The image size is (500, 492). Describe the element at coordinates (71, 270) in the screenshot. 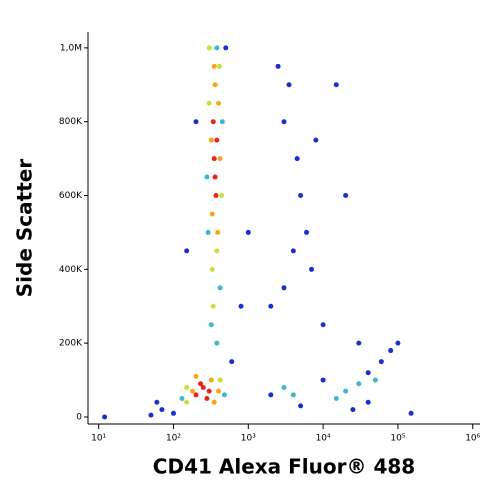

I see `y-tick-label: 400K` at that location.